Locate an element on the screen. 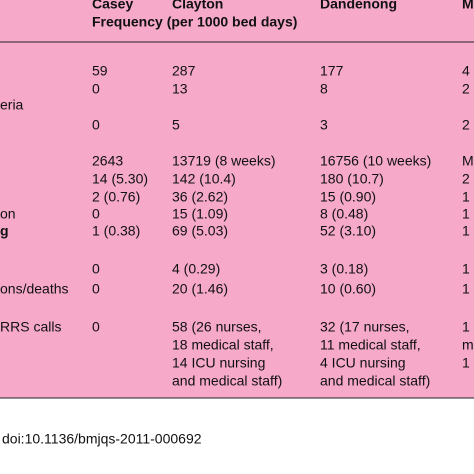 The width and height of the screenshot is (474, 474). doi: doi:10.1136/bmjqs-2011-000692 is located at coordinates (102, 439).